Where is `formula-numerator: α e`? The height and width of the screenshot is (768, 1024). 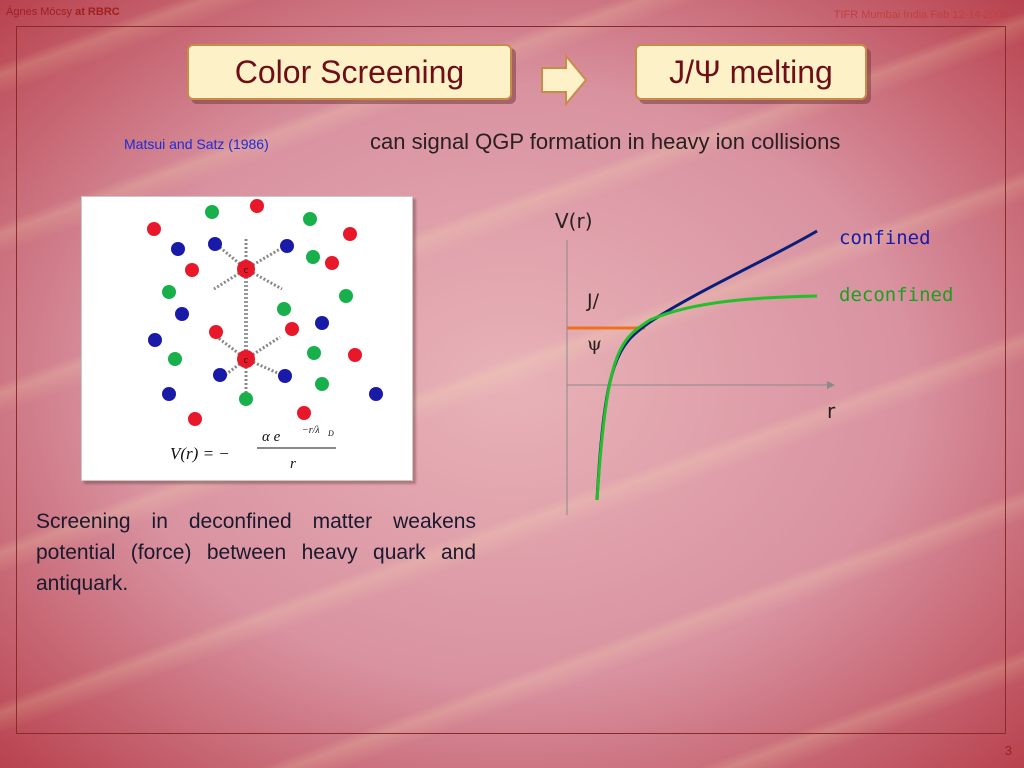 formula-numerator: α e is located at coordinates (271, 437).